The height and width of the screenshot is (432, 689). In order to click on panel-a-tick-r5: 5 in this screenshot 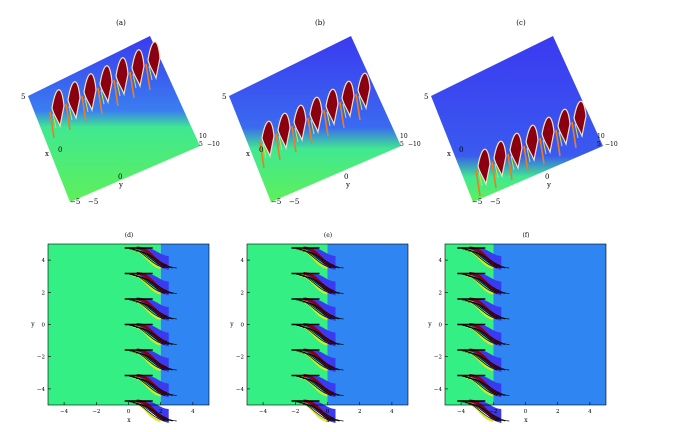, I will do `click(201, 144)`.